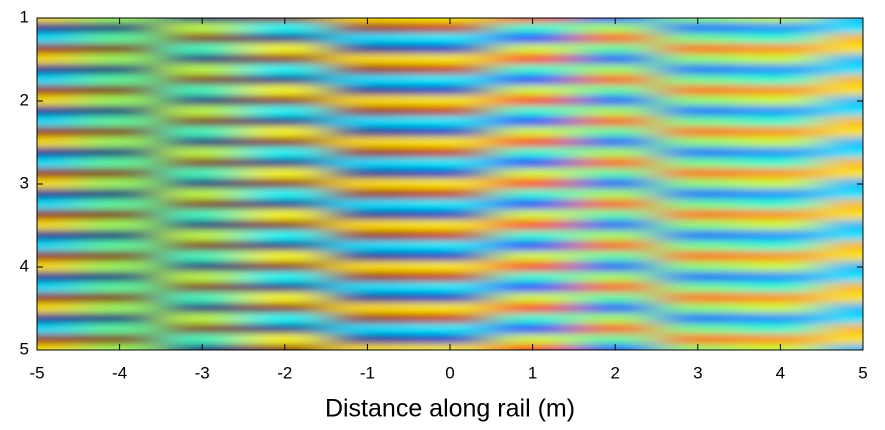  I want to click on x-tick-label: 5, so click(862, 372).